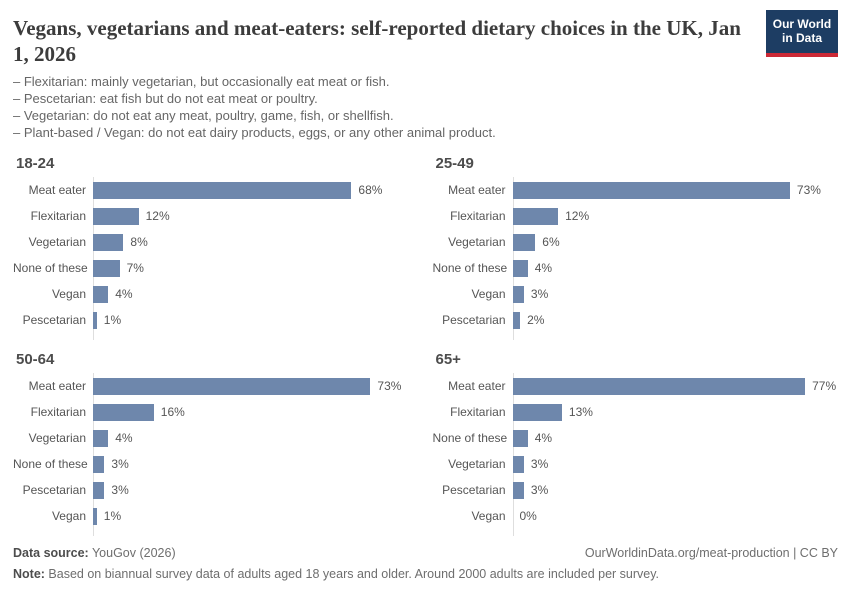  What do you see at coordinates (370, 190) in the screenshot?
I see `value-label: 68%` at bounding box center [370, 190].